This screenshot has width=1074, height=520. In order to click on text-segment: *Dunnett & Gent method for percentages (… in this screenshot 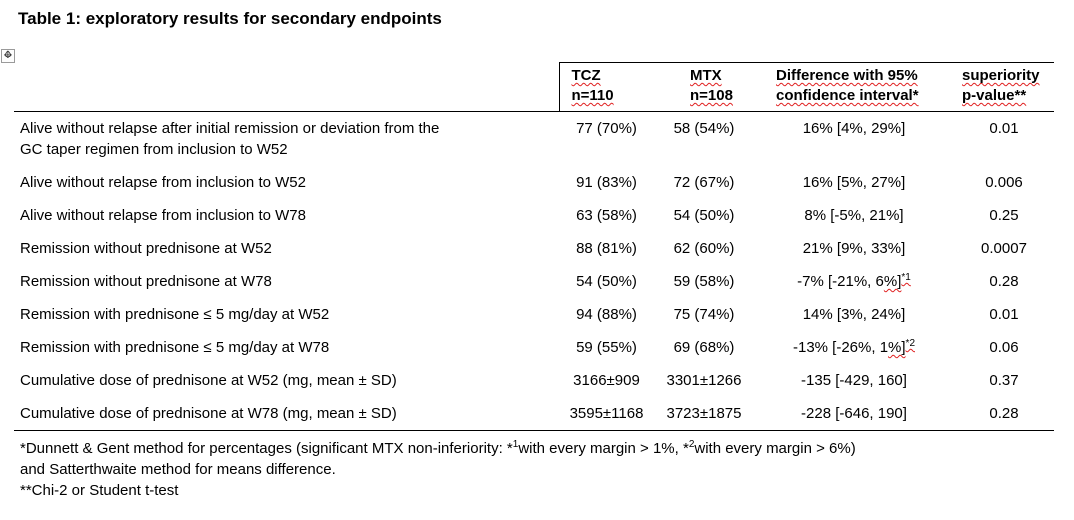, I will do `click(266, 448)`.